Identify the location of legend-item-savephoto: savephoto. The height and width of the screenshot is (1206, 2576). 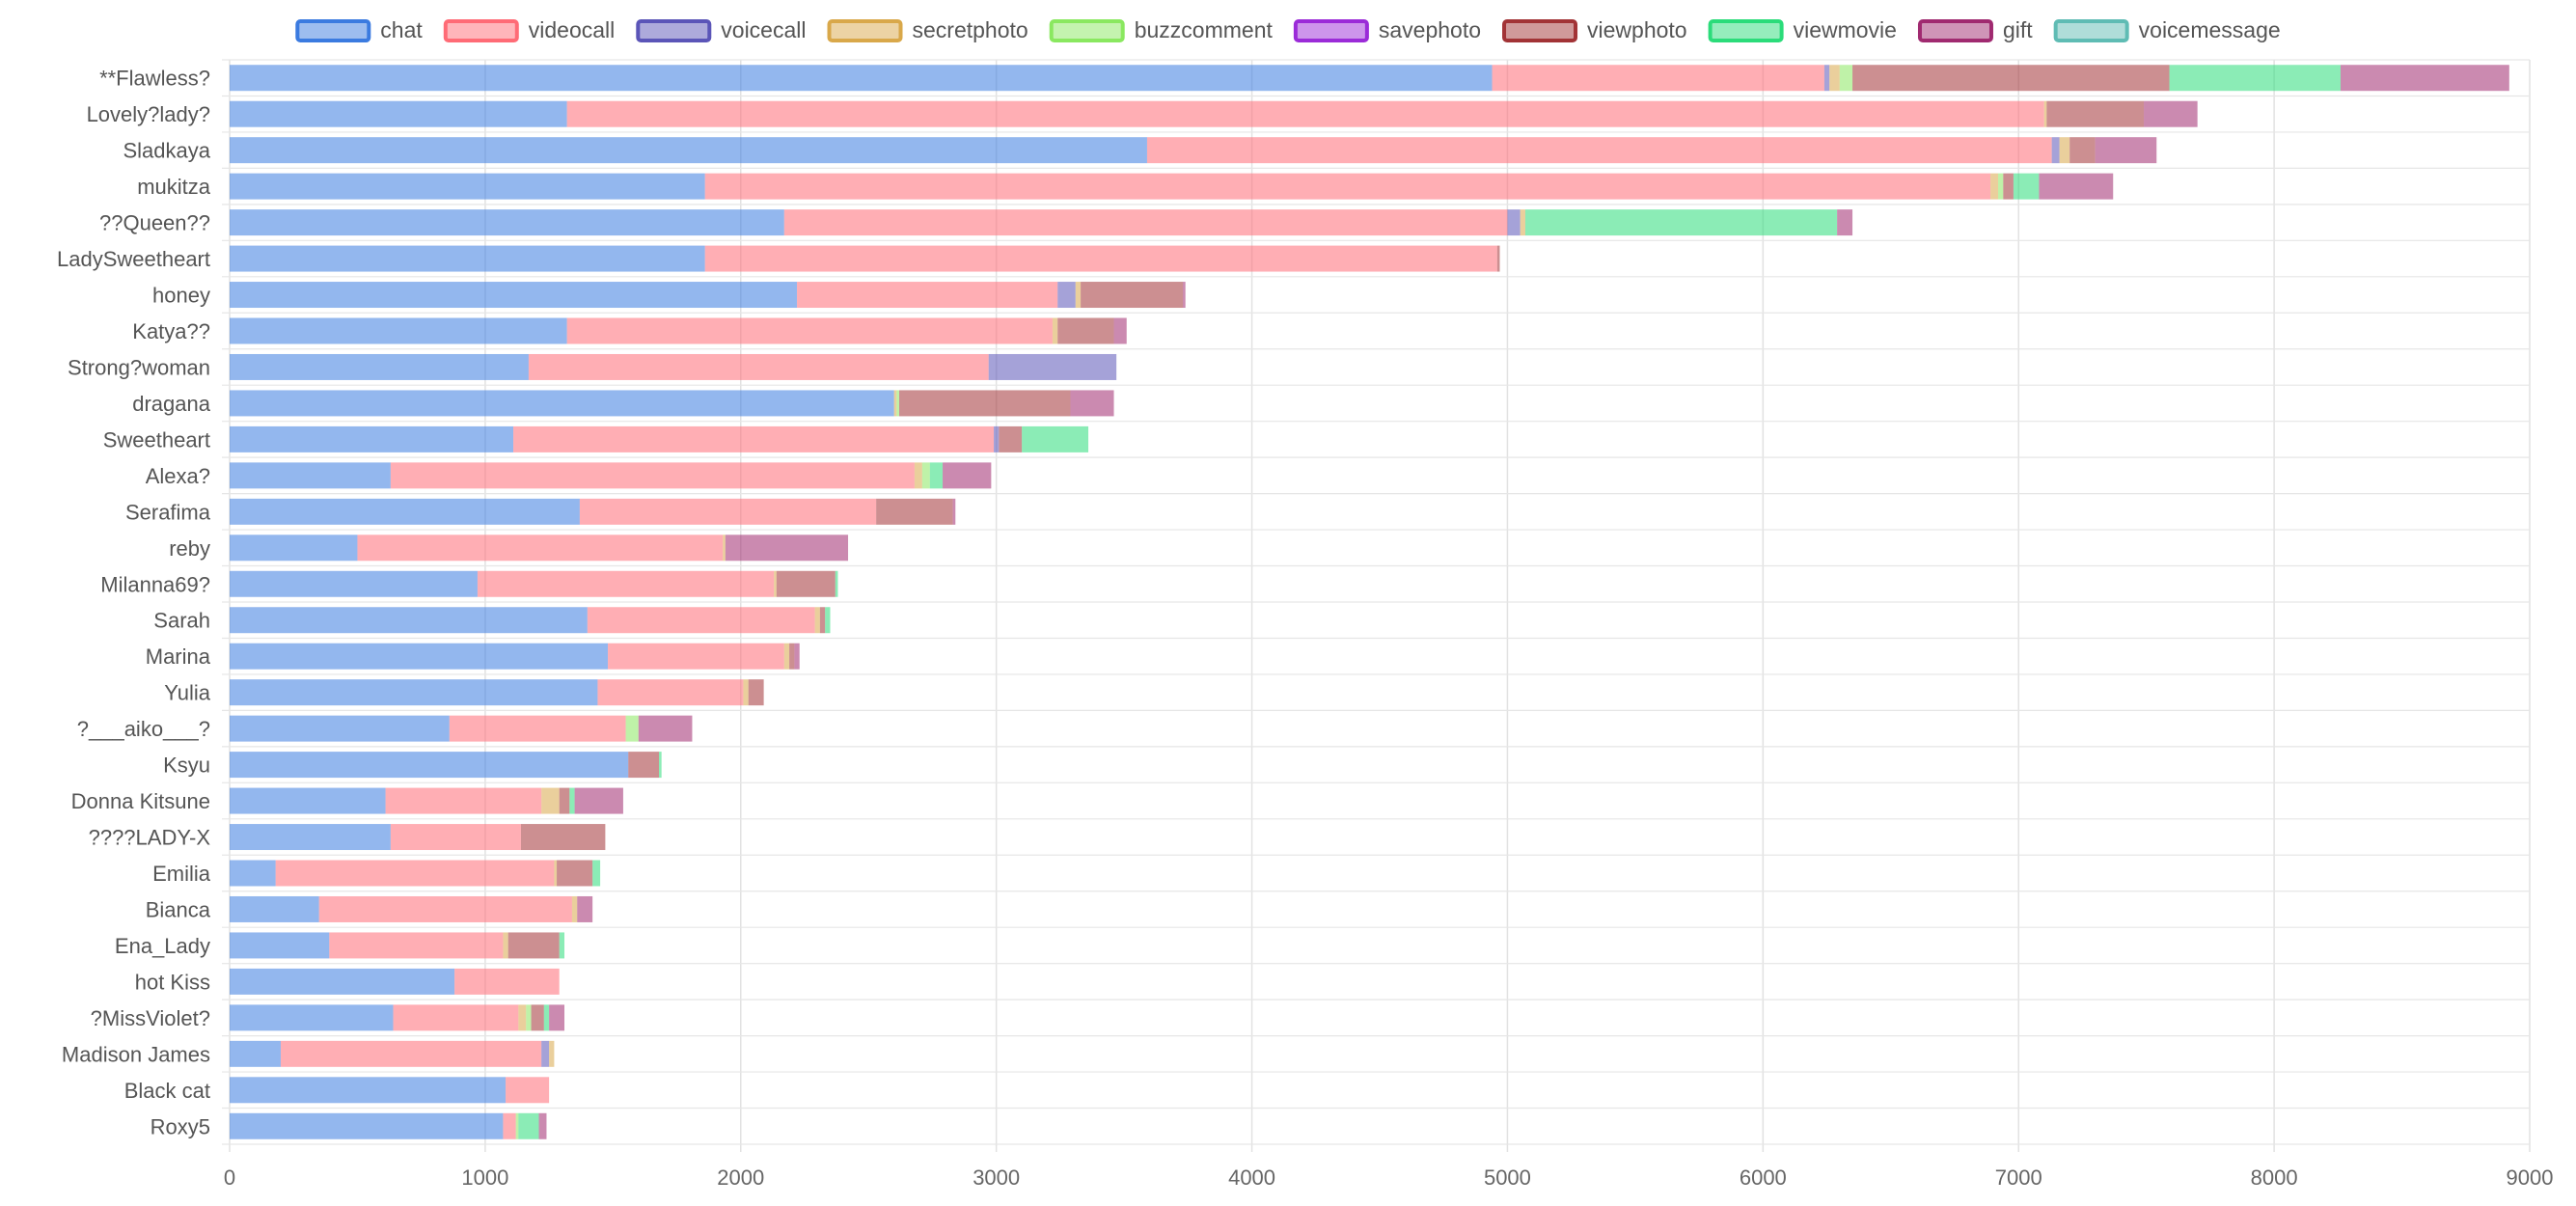
(1387, 30).